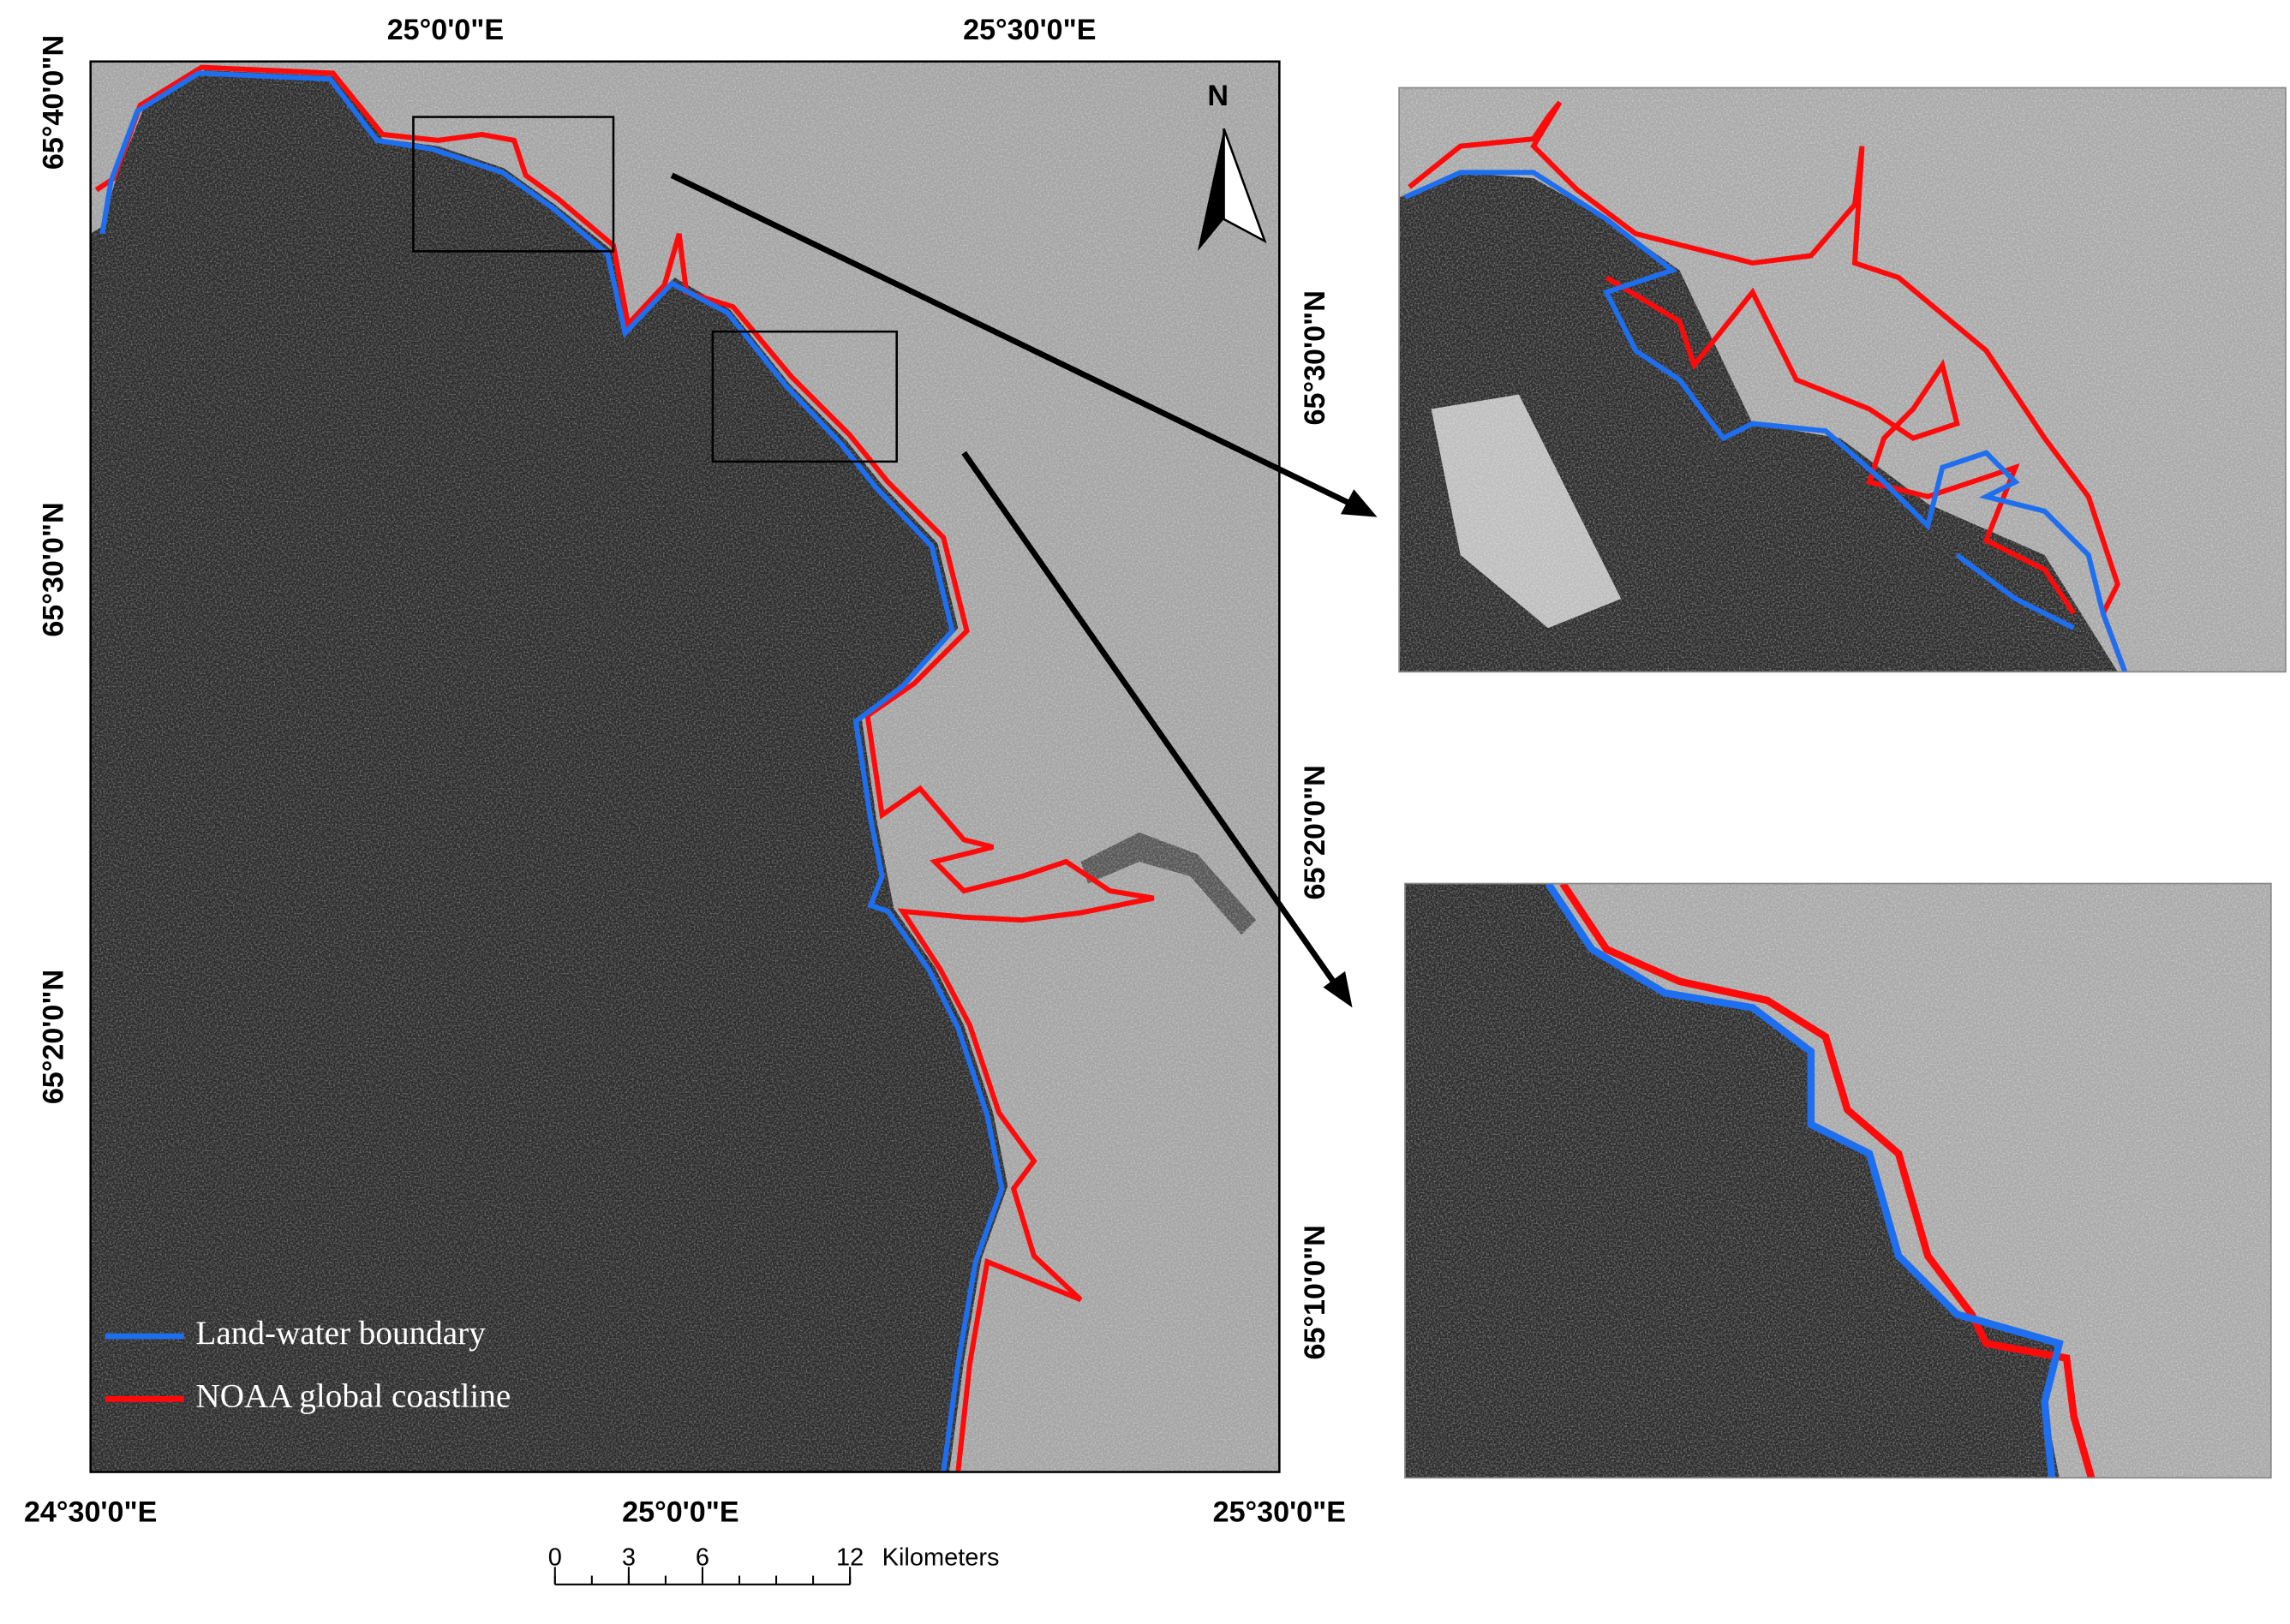 The width and height of the screenshot is (2290, 1624). I want to click on north-arrow: N, so click(1232, 166).